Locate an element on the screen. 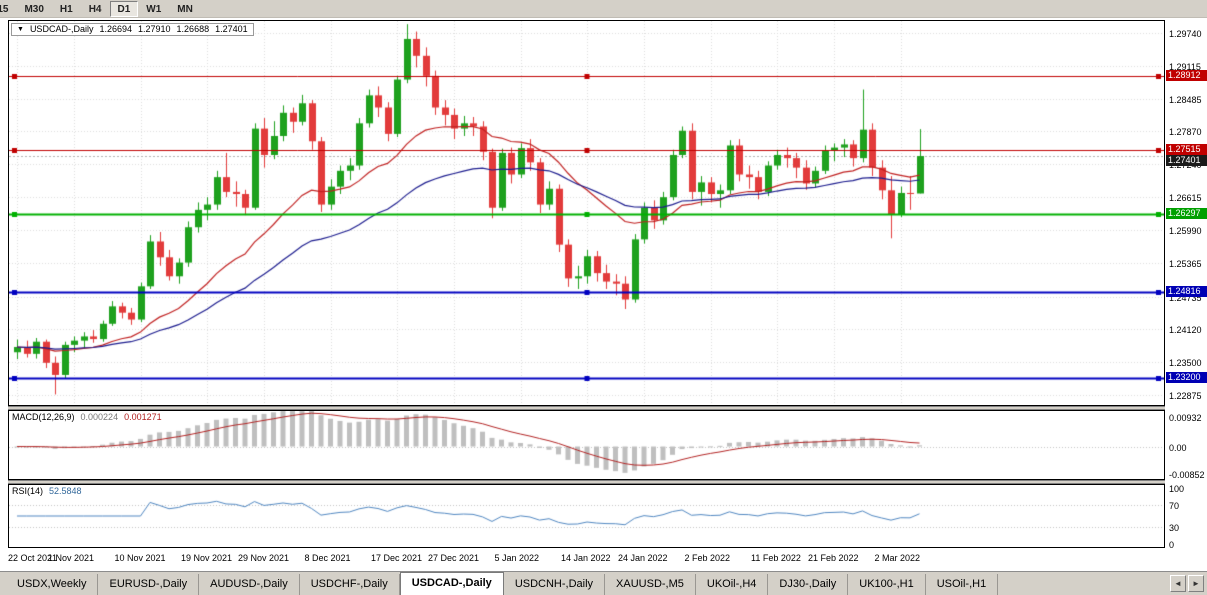 This screenshot has width=1207, height=595. timeframe-button-h4: H4 is located at coordinates (95, 9).